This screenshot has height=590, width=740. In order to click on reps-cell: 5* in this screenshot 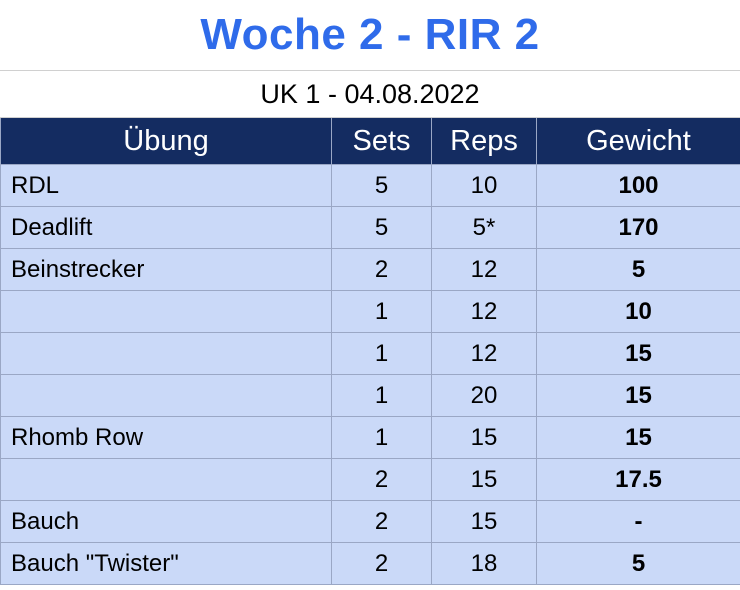, I will do `click(484, 227)`.